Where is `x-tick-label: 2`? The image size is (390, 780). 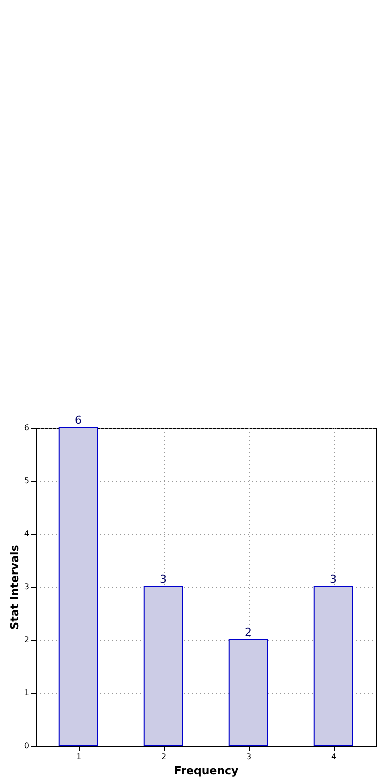
x-tick-label: 2 is located at coordinates (164, 757).